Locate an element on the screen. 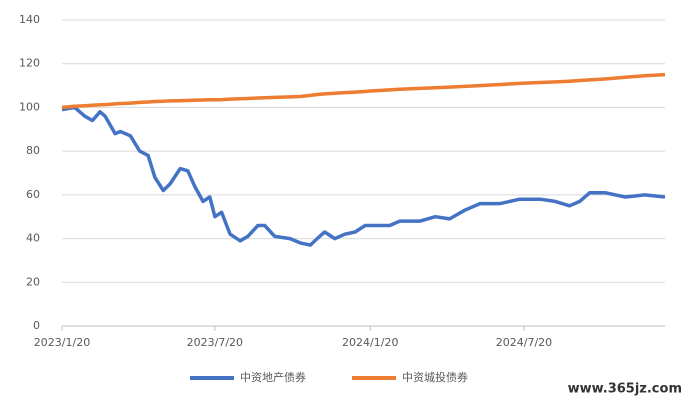 This screenshot has height=408, width=692. x-tick-label: 2024/7/20 is located at coordinates (524, 342).